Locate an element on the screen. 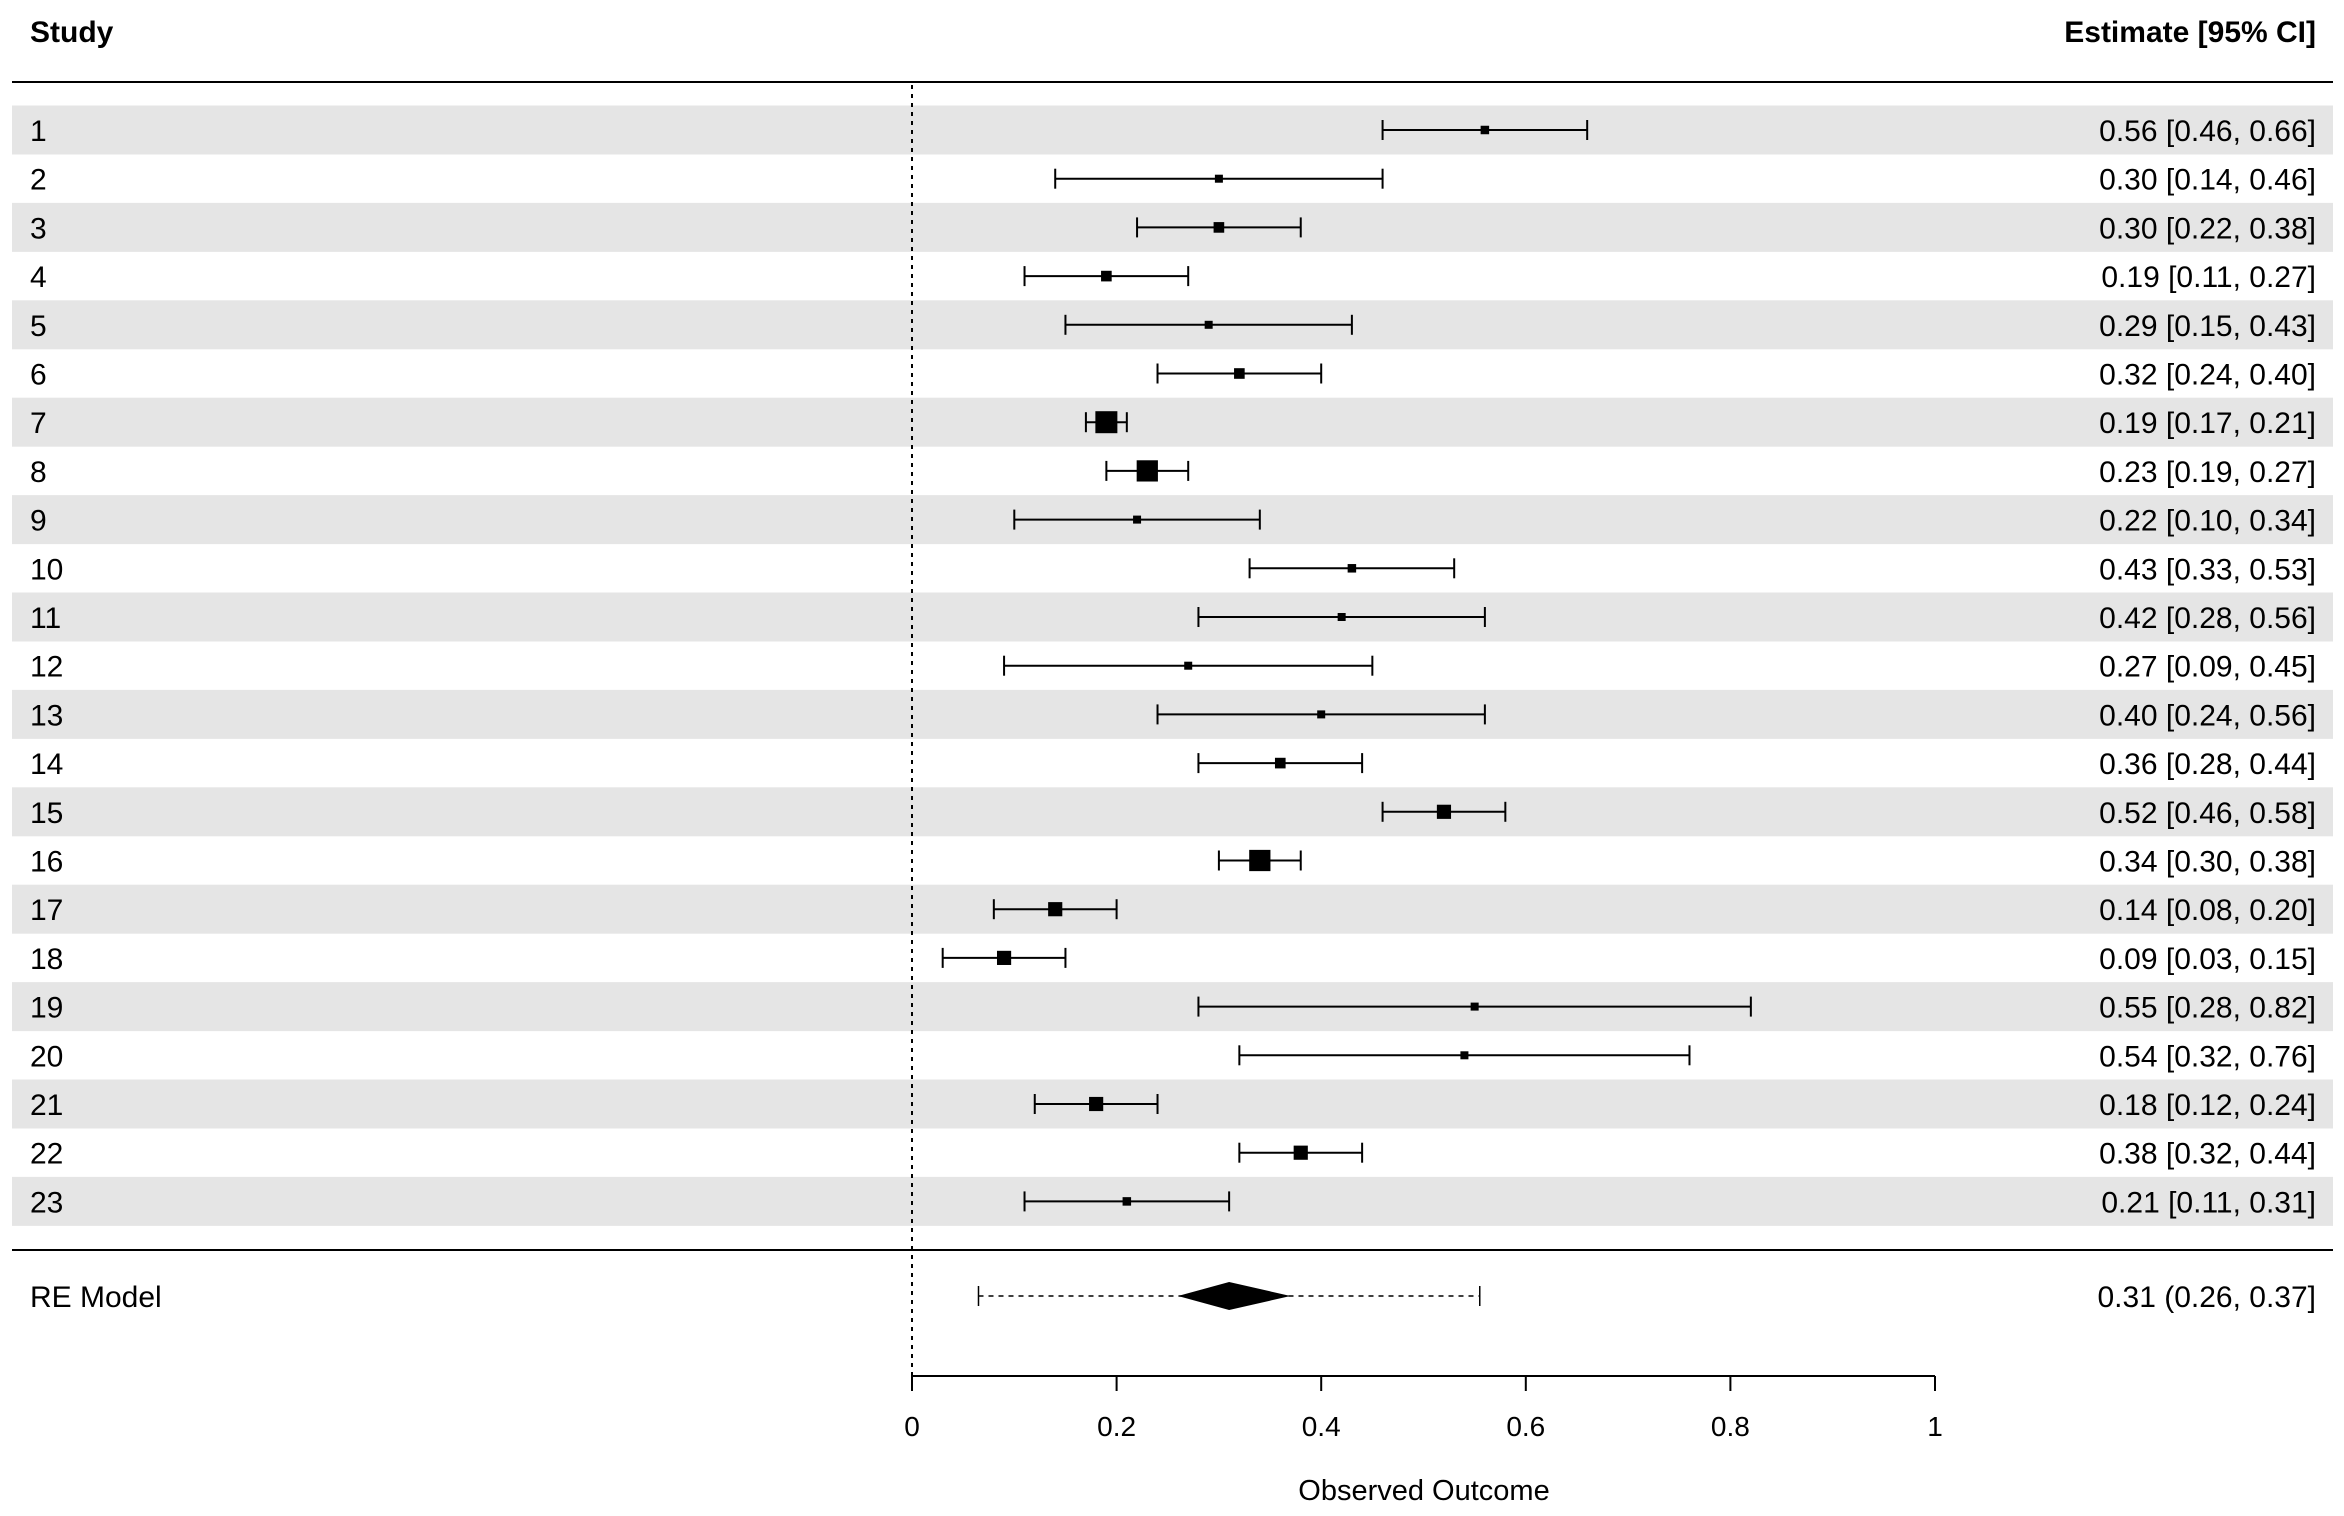 The width and height of the screenshot is (2344, 1516). study-label: 22 is located at coordinates (46, 1154).